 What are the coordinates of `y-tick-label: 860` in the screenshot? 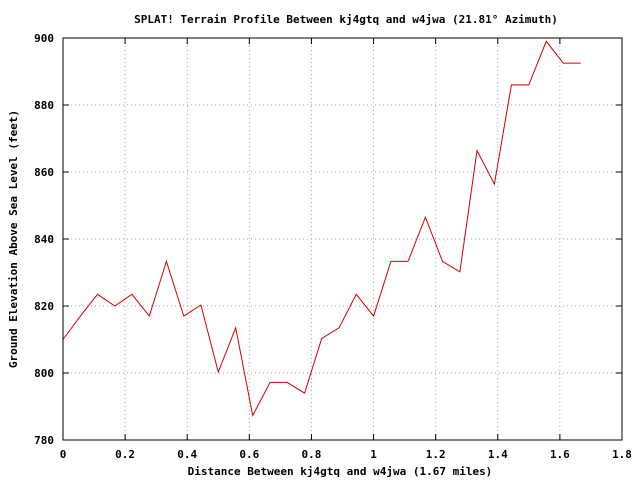 It's located at (44, 172).